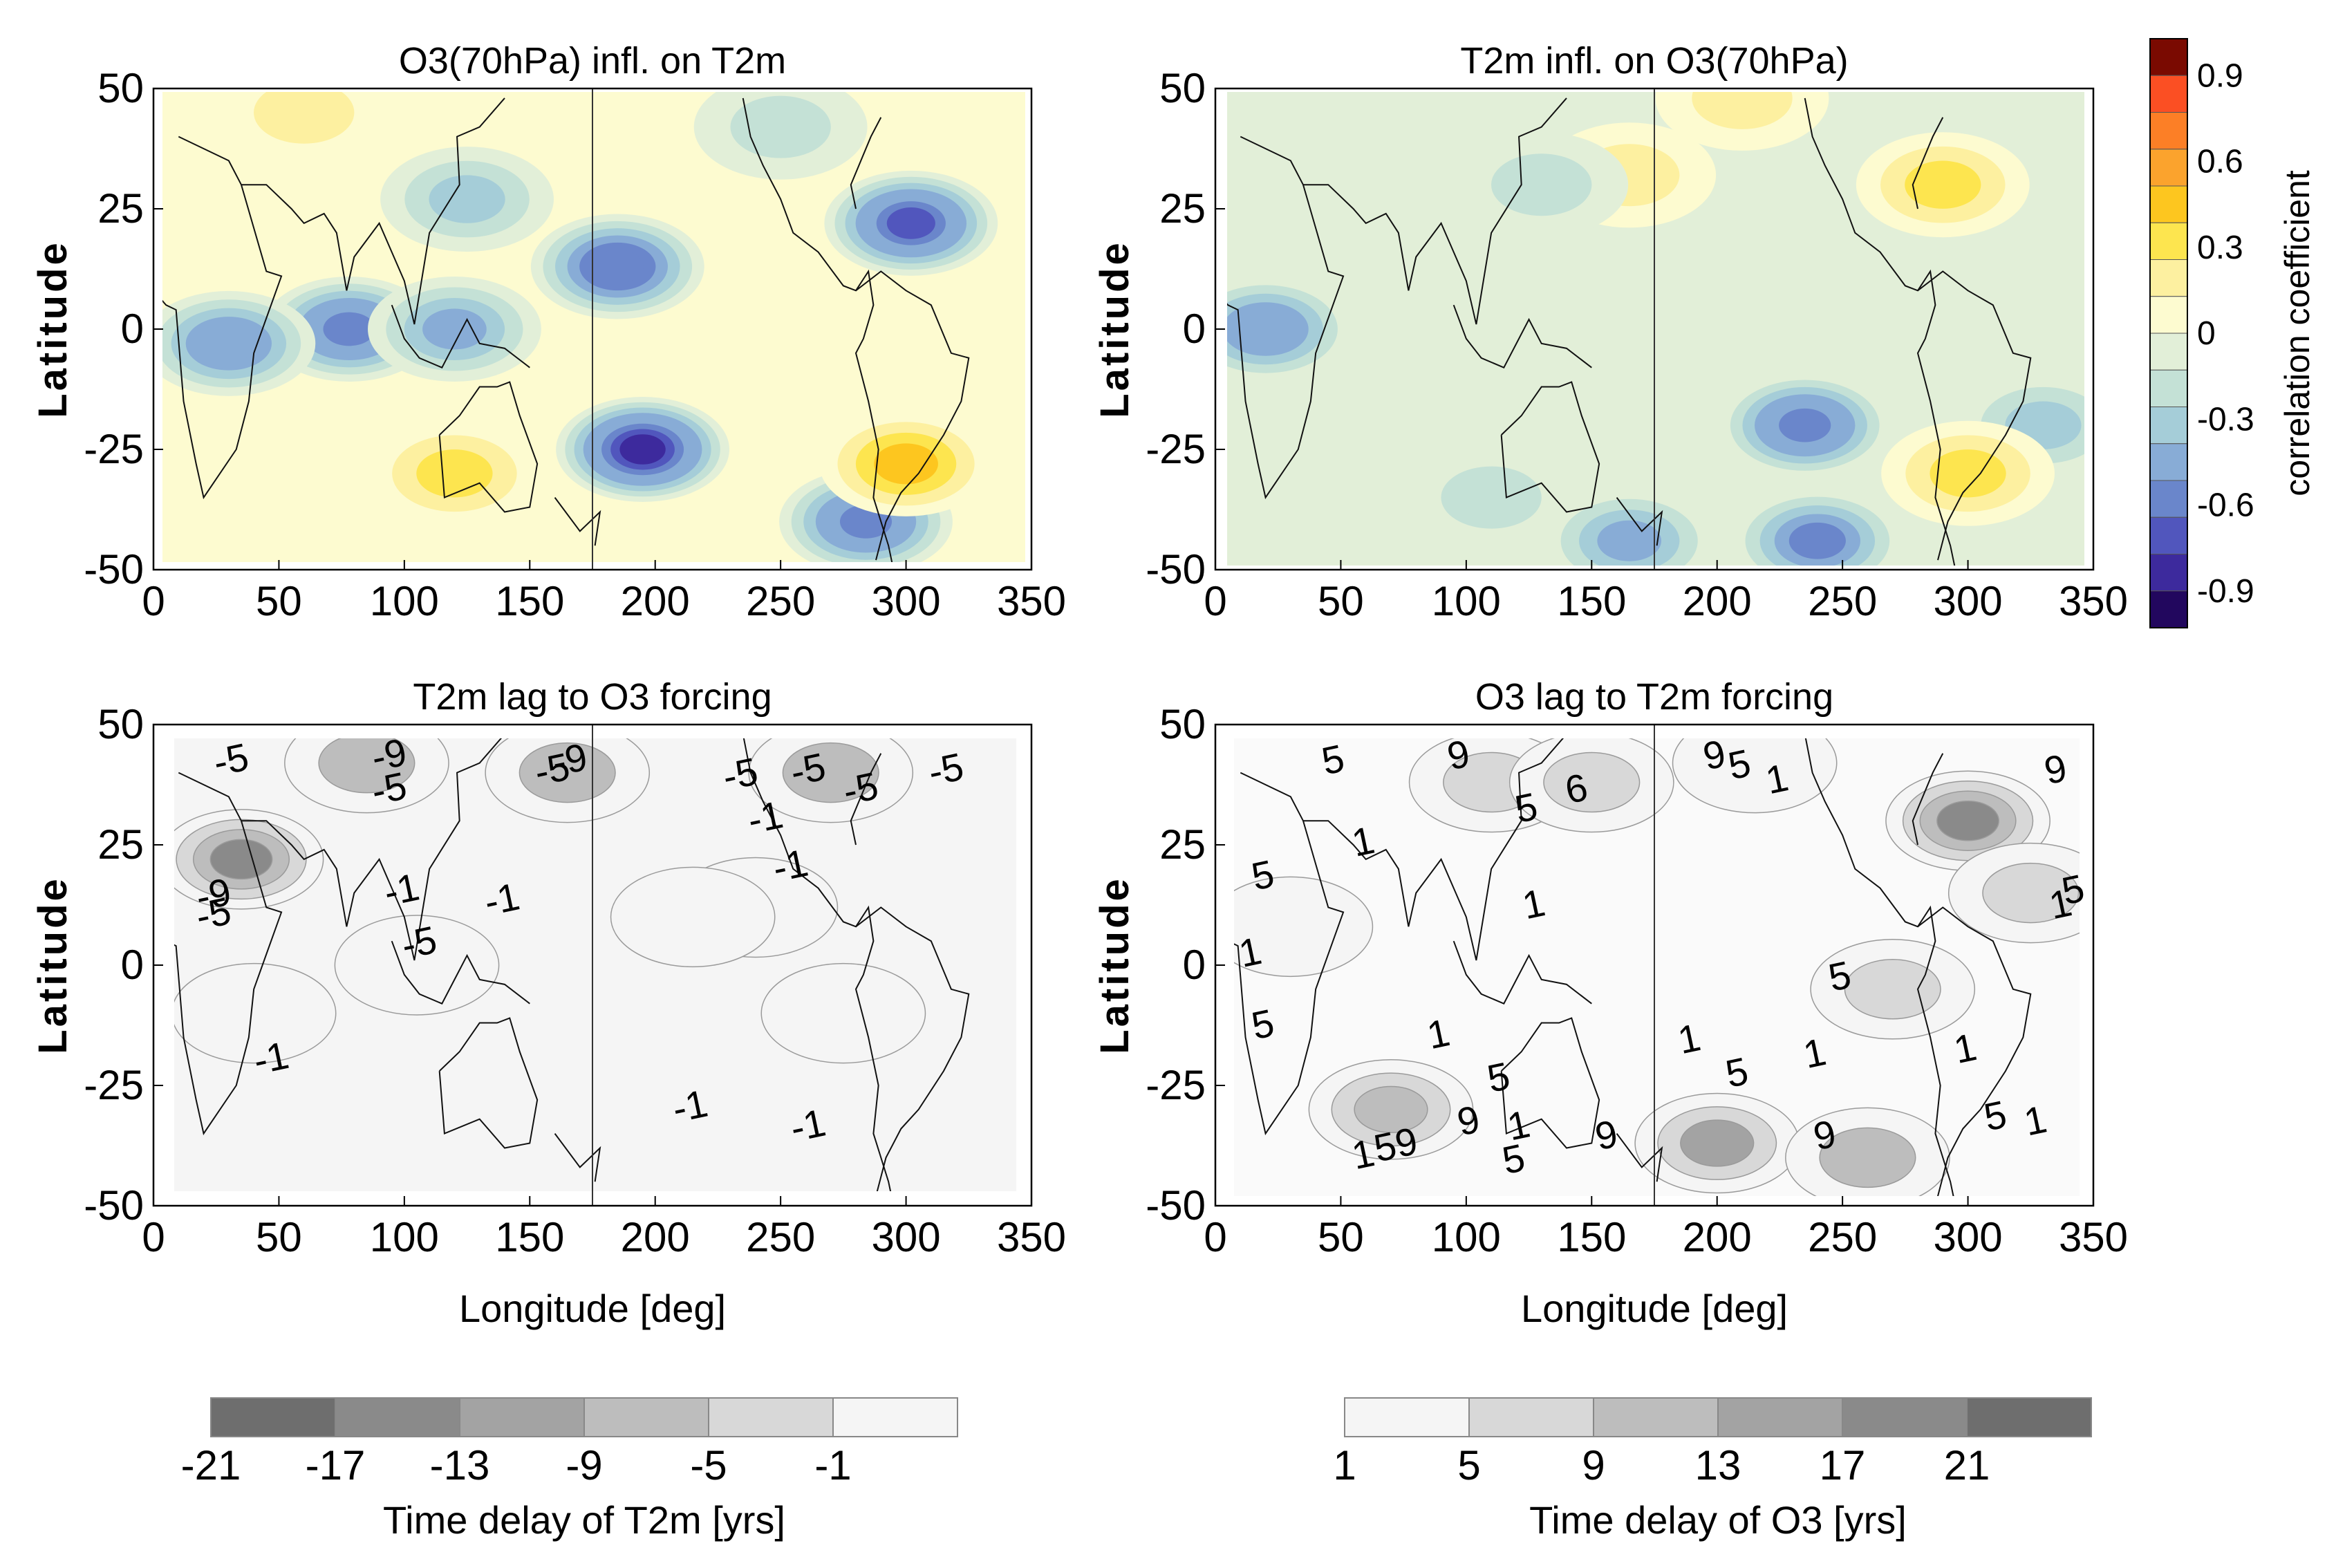  Describe the element at coordinates (1468, 1465) in the screenshot. I see `colorbar-tick-label: 5` at that location.